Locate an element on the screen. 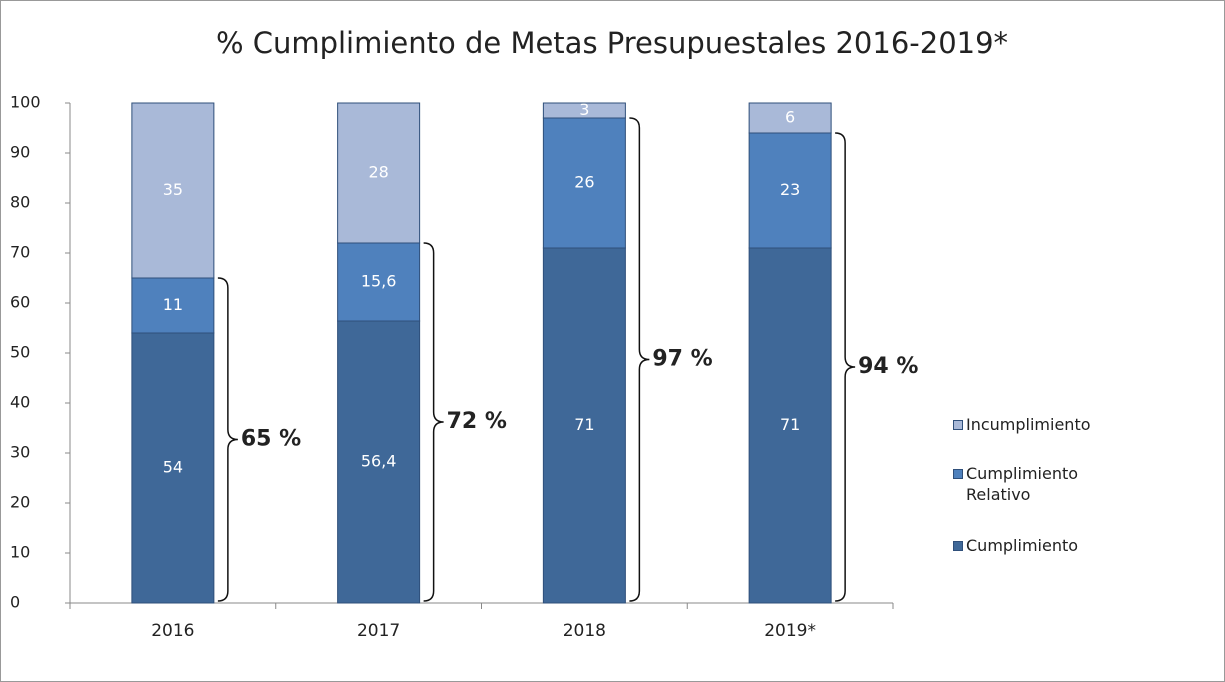  value-label: 26 is located at coordinates (584, 182).